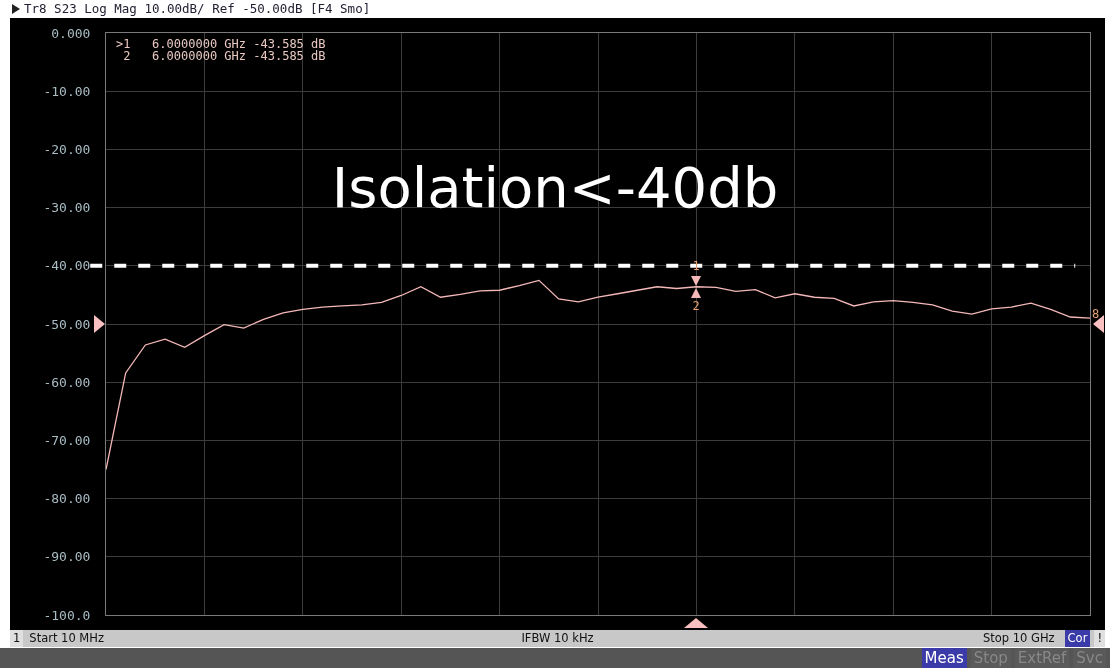 This screenshot has height=668, width=1110. Describe the element at coordinates (555, 187) in the screenshot. I see `ref-line-label: Isolation<-40db` at that location.